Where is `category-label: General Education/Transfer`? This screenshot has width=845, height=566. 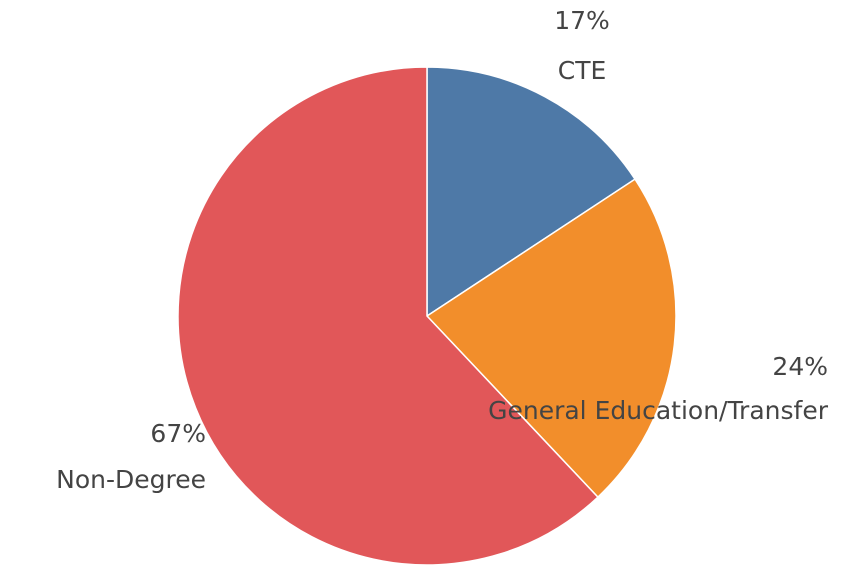 category-label: General Education/Transfer is located at coordinates (658, 410).